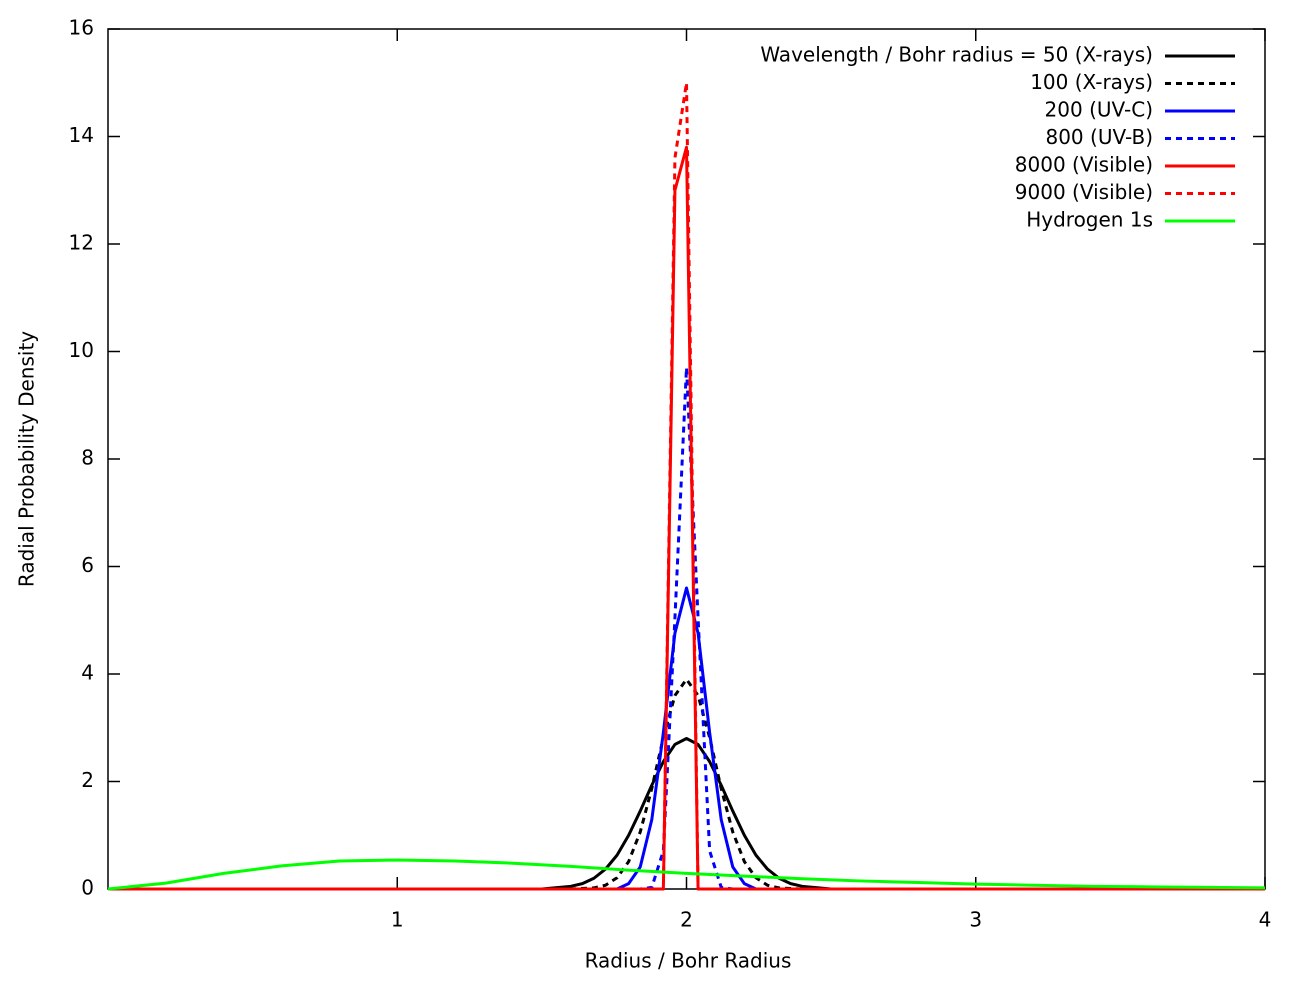  What do you see at coordinates (81, 350) in the screenshot?
I see `y-tick-label: 10` at bounding box center [81, 350].